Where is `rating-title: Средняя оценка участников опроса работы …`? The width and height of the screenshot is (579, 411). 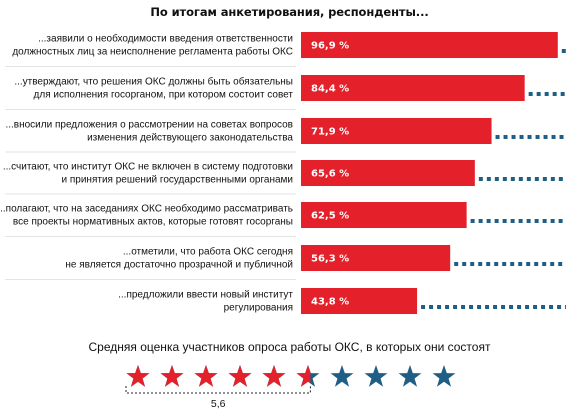
rating-title: Средняя оценка участников опроса работы … is located at coordinates (289, 347).